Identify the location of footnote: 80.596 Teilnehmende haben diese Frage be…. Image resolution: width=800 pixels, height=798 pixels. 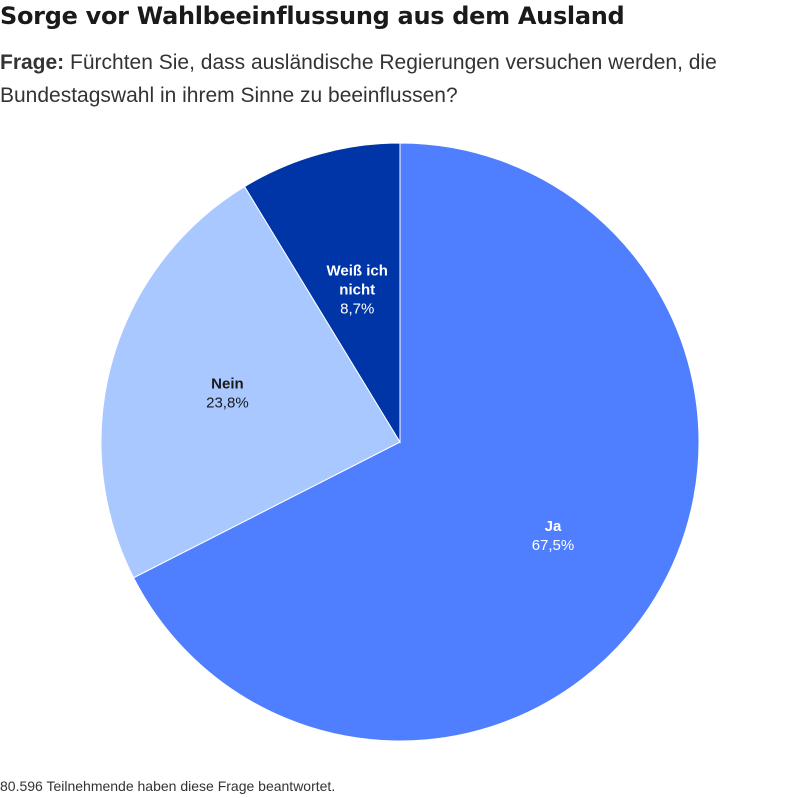
(168, 786).